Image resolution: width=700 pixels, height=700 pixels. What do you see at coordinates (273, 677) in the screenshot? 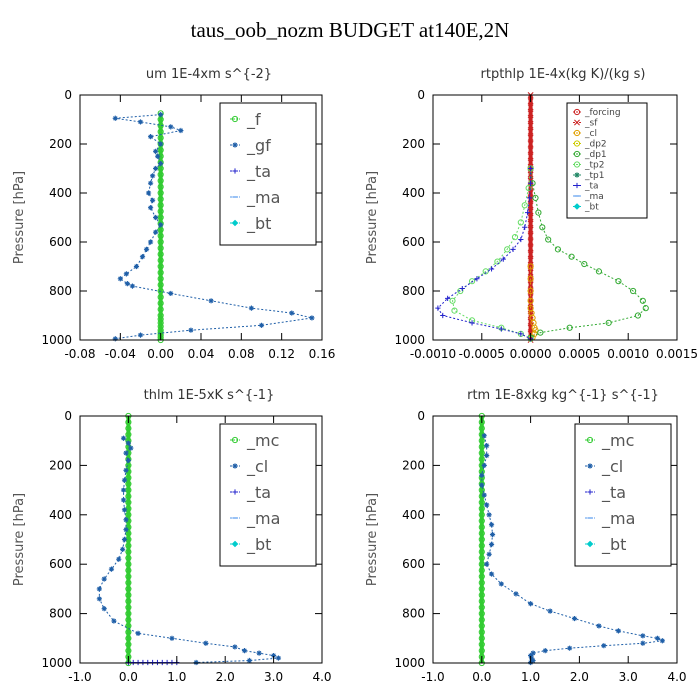
I see `x-tick-label: 3.0` at bounding box center [273, 677].